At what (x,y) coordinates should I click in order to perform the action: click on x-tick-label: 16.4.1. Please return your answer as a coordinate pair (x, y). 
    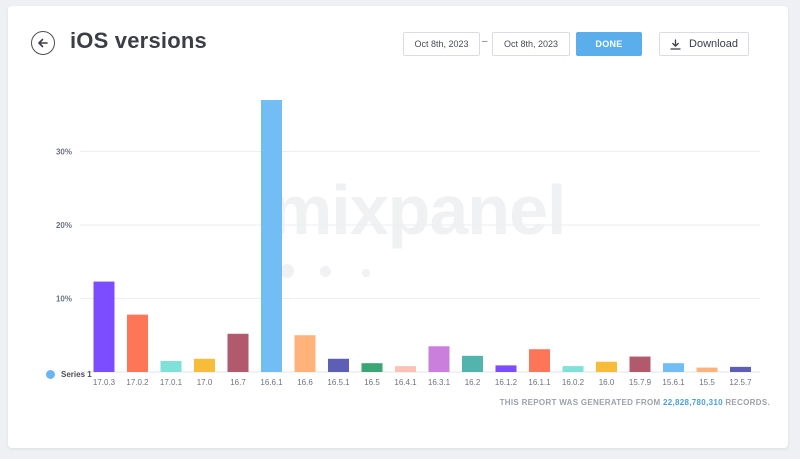
    Looking at the image, I should click on (405, 382).